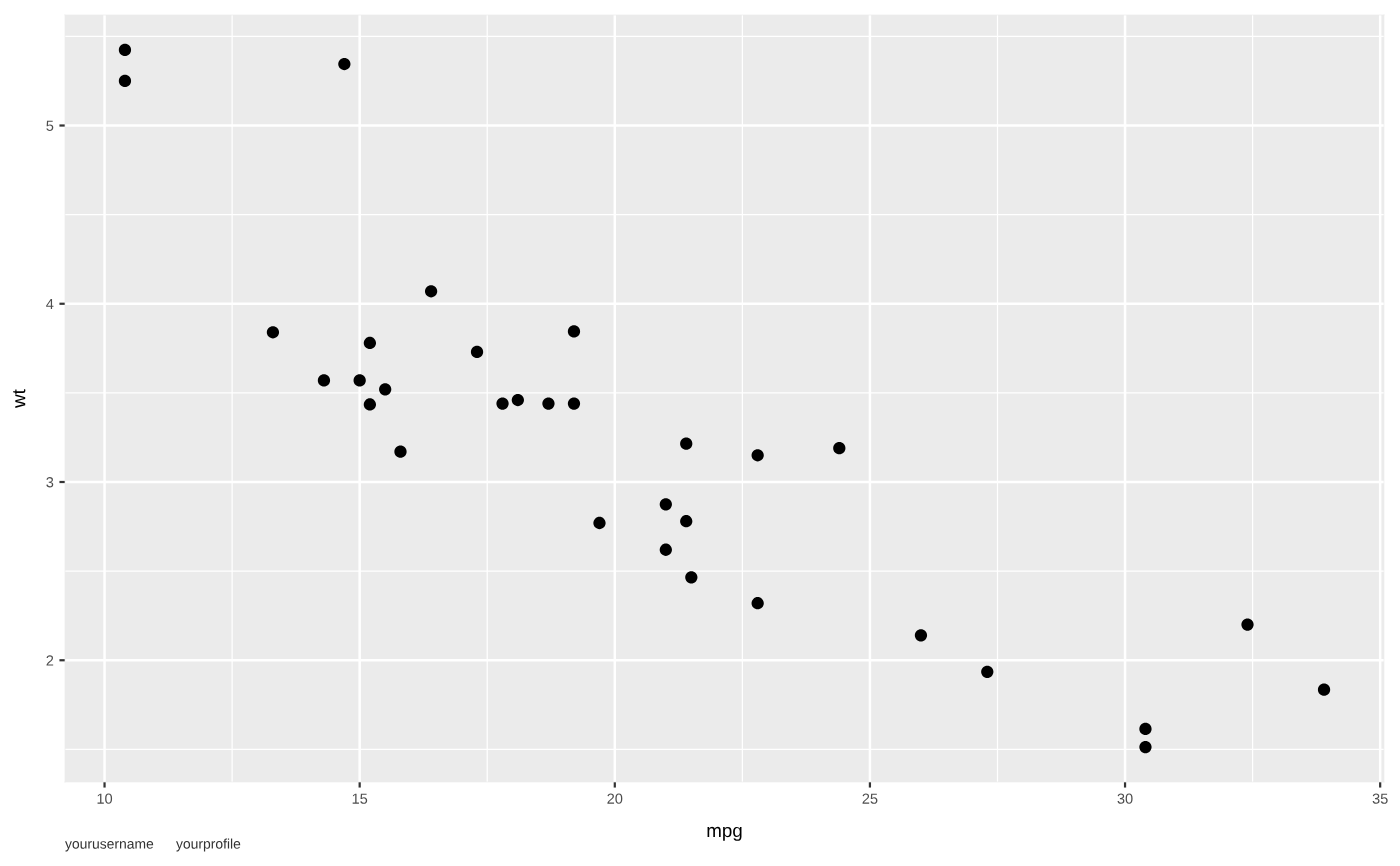  I want to click on x-tick-label: 25, so click(870, 798).